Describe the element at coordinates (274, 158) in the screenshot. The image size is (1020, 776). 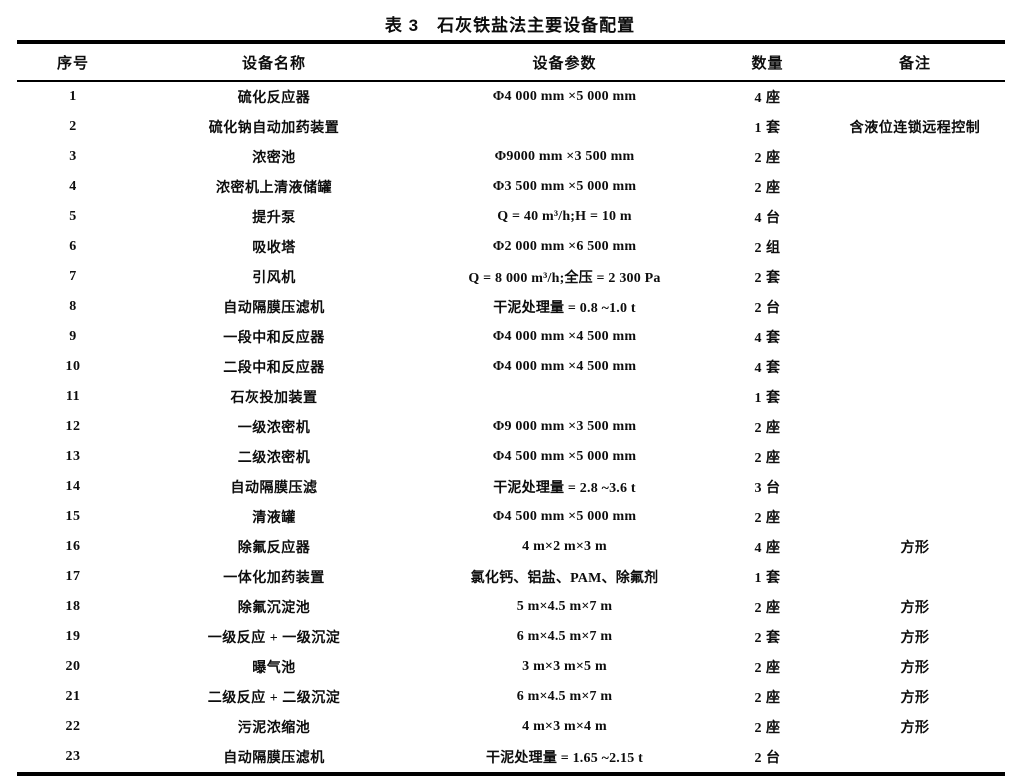
I see `cell-equipment-name: 浓密池` at that location.